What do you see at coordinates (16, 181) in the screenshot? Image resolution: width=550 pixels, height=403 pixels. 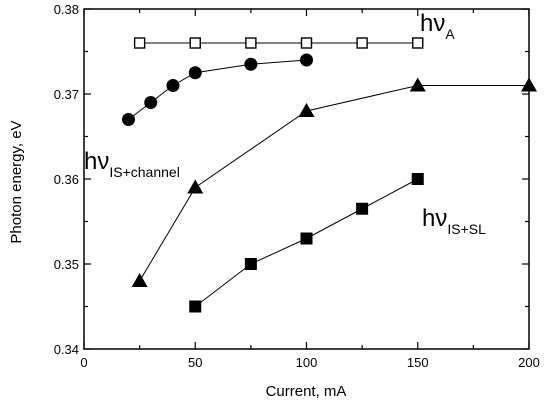 I see `y-axis-label: Photon energy, eV` at bounding box center [16, 181].